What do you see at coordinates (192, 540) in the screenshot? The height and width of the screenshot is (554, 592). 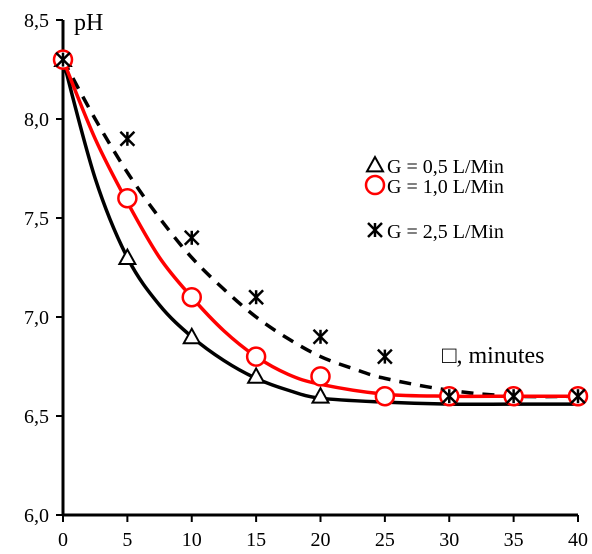 I see `x-tick-label: 10` at bounding box center [192, 540].